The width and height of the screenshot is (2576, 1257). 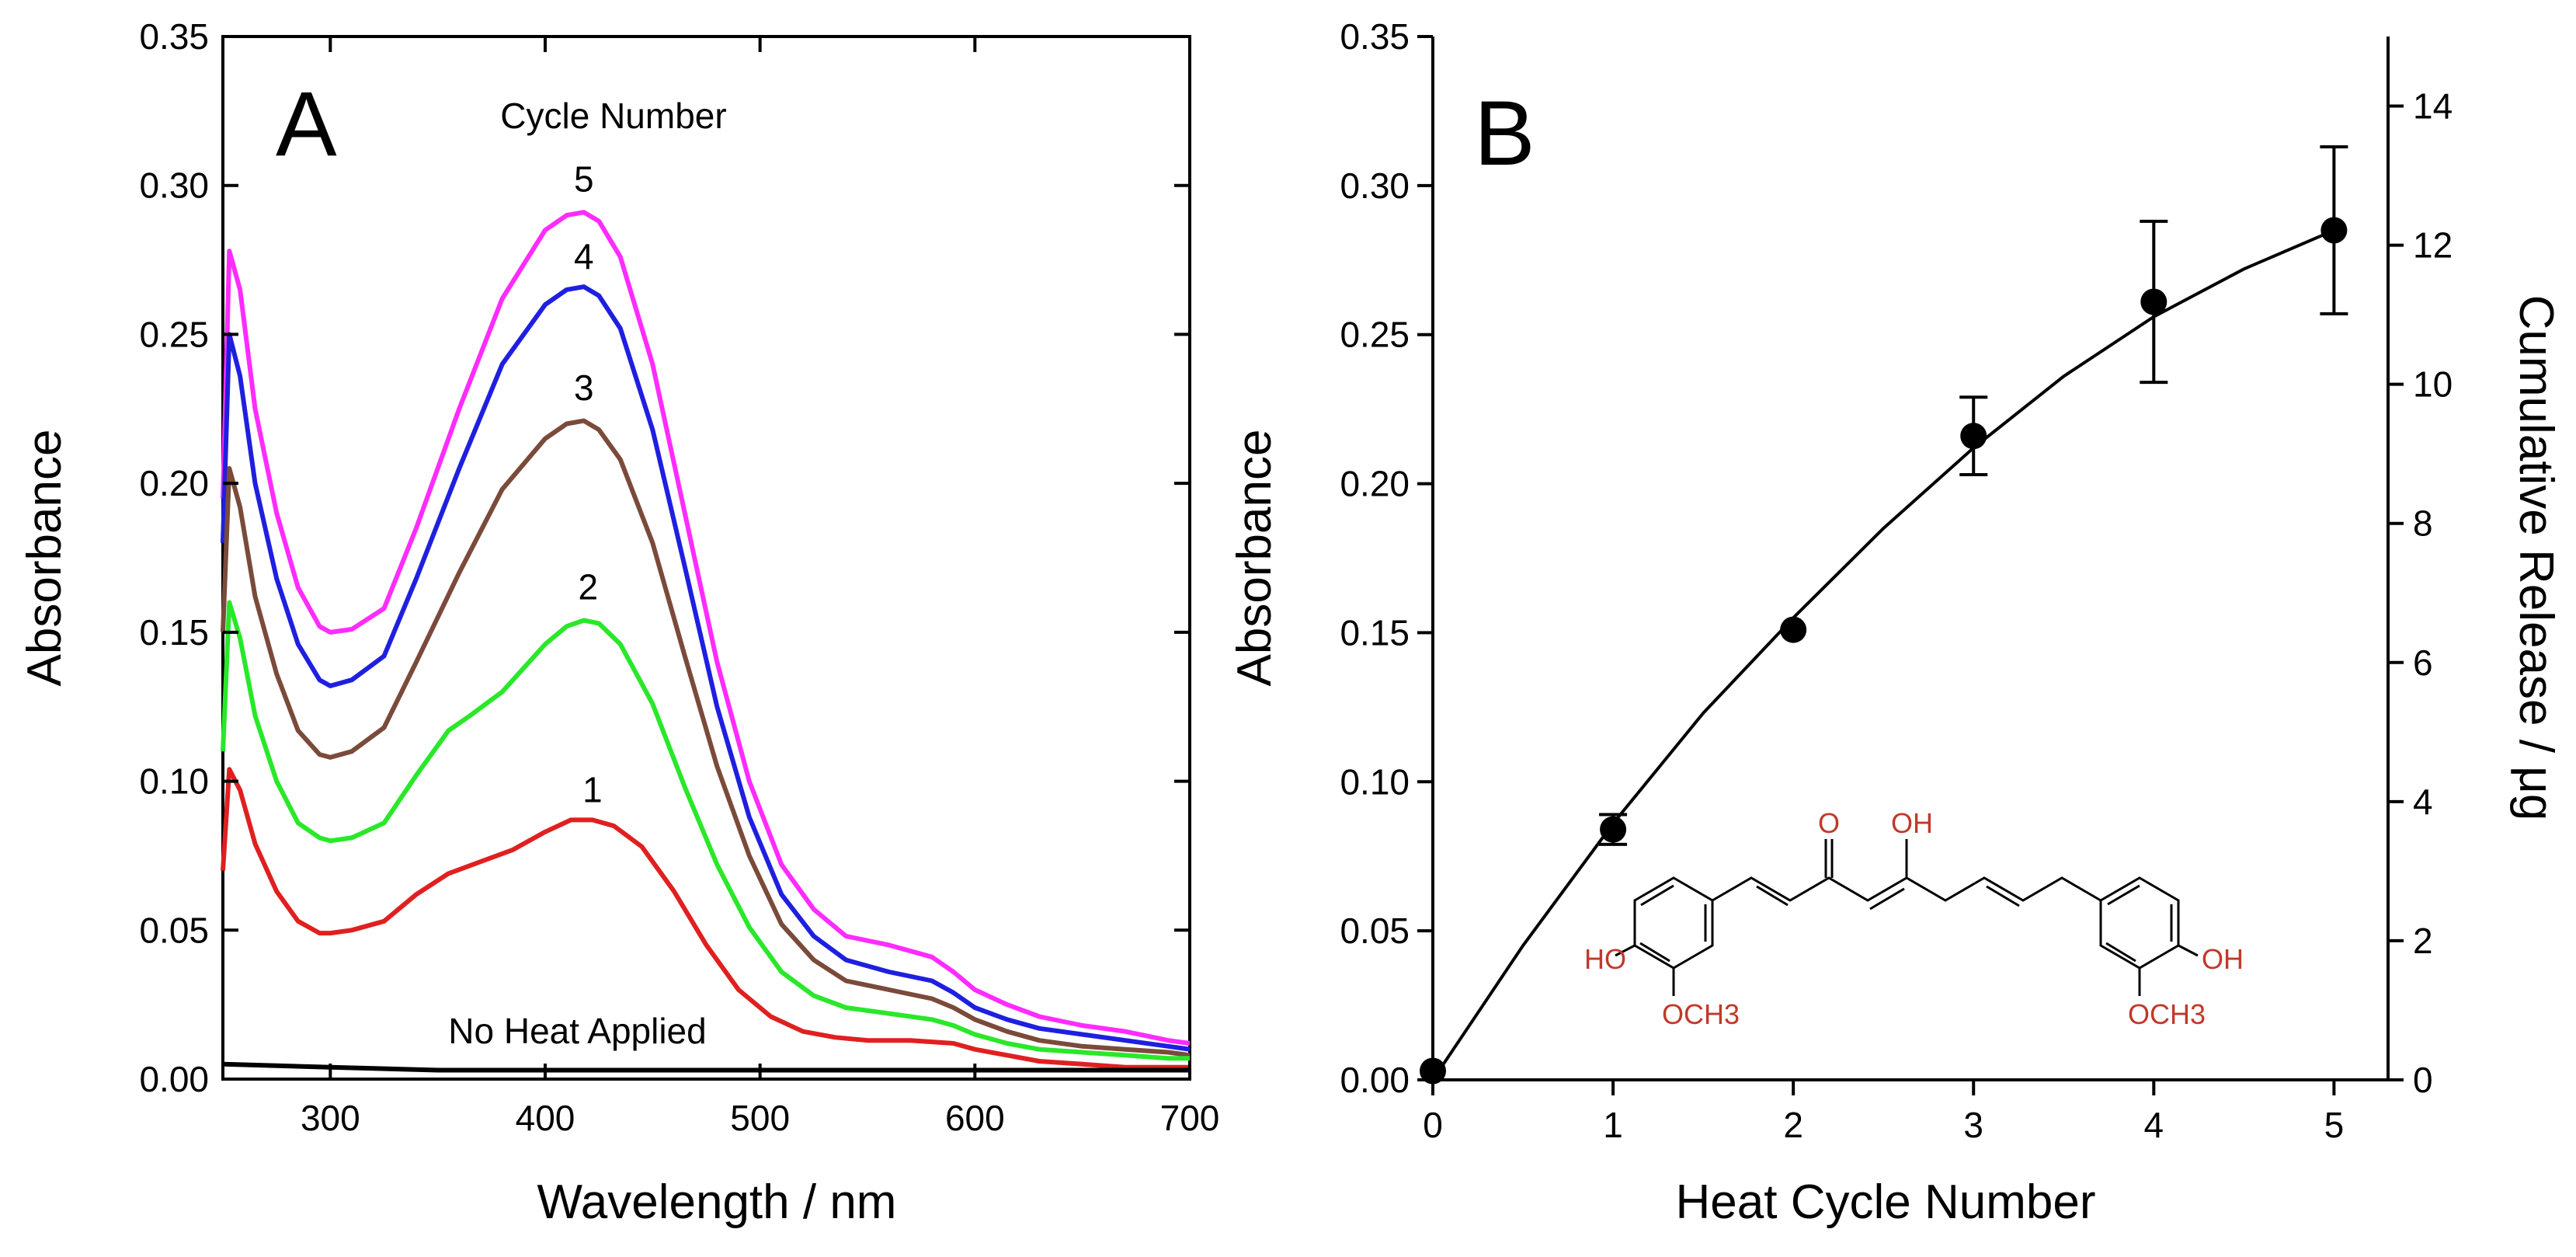 What do you see at coordinates (613, 116) in the screenshot?
I see `panel-a-legend-title: Cycle Number` at bounding box center [613, 116].